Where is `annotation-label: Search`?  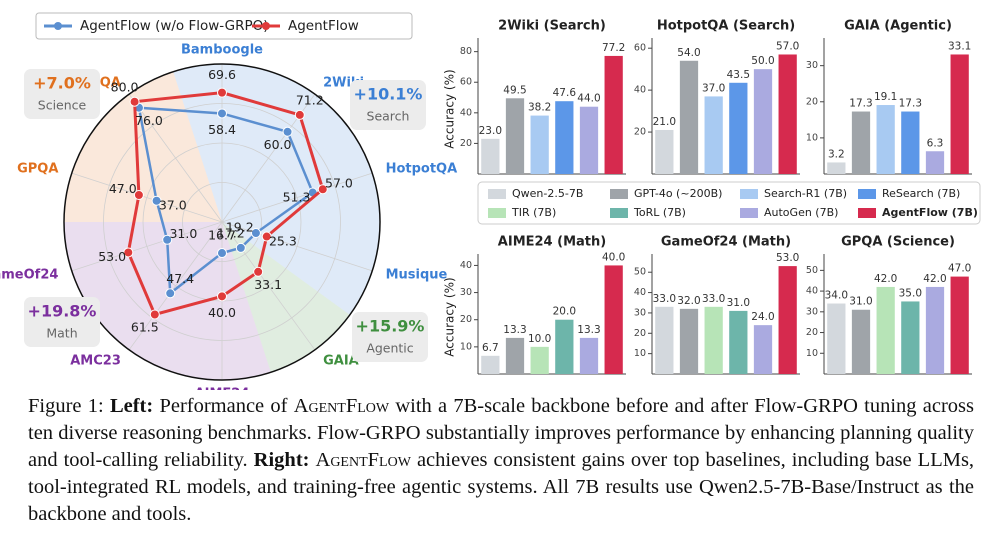 annotation-label: Search is located at coordinates (388, 116).